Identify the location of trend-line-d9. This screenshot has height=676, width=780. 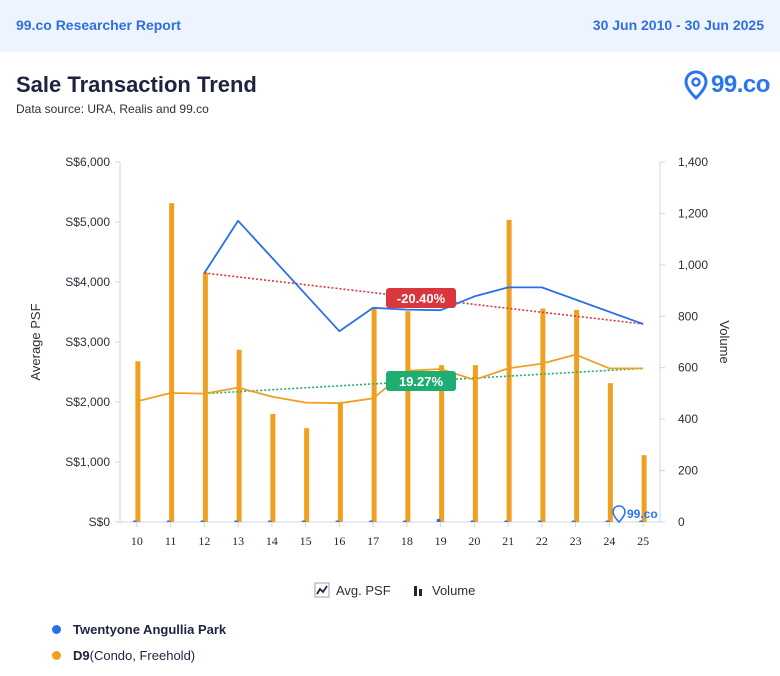
(424, 381).